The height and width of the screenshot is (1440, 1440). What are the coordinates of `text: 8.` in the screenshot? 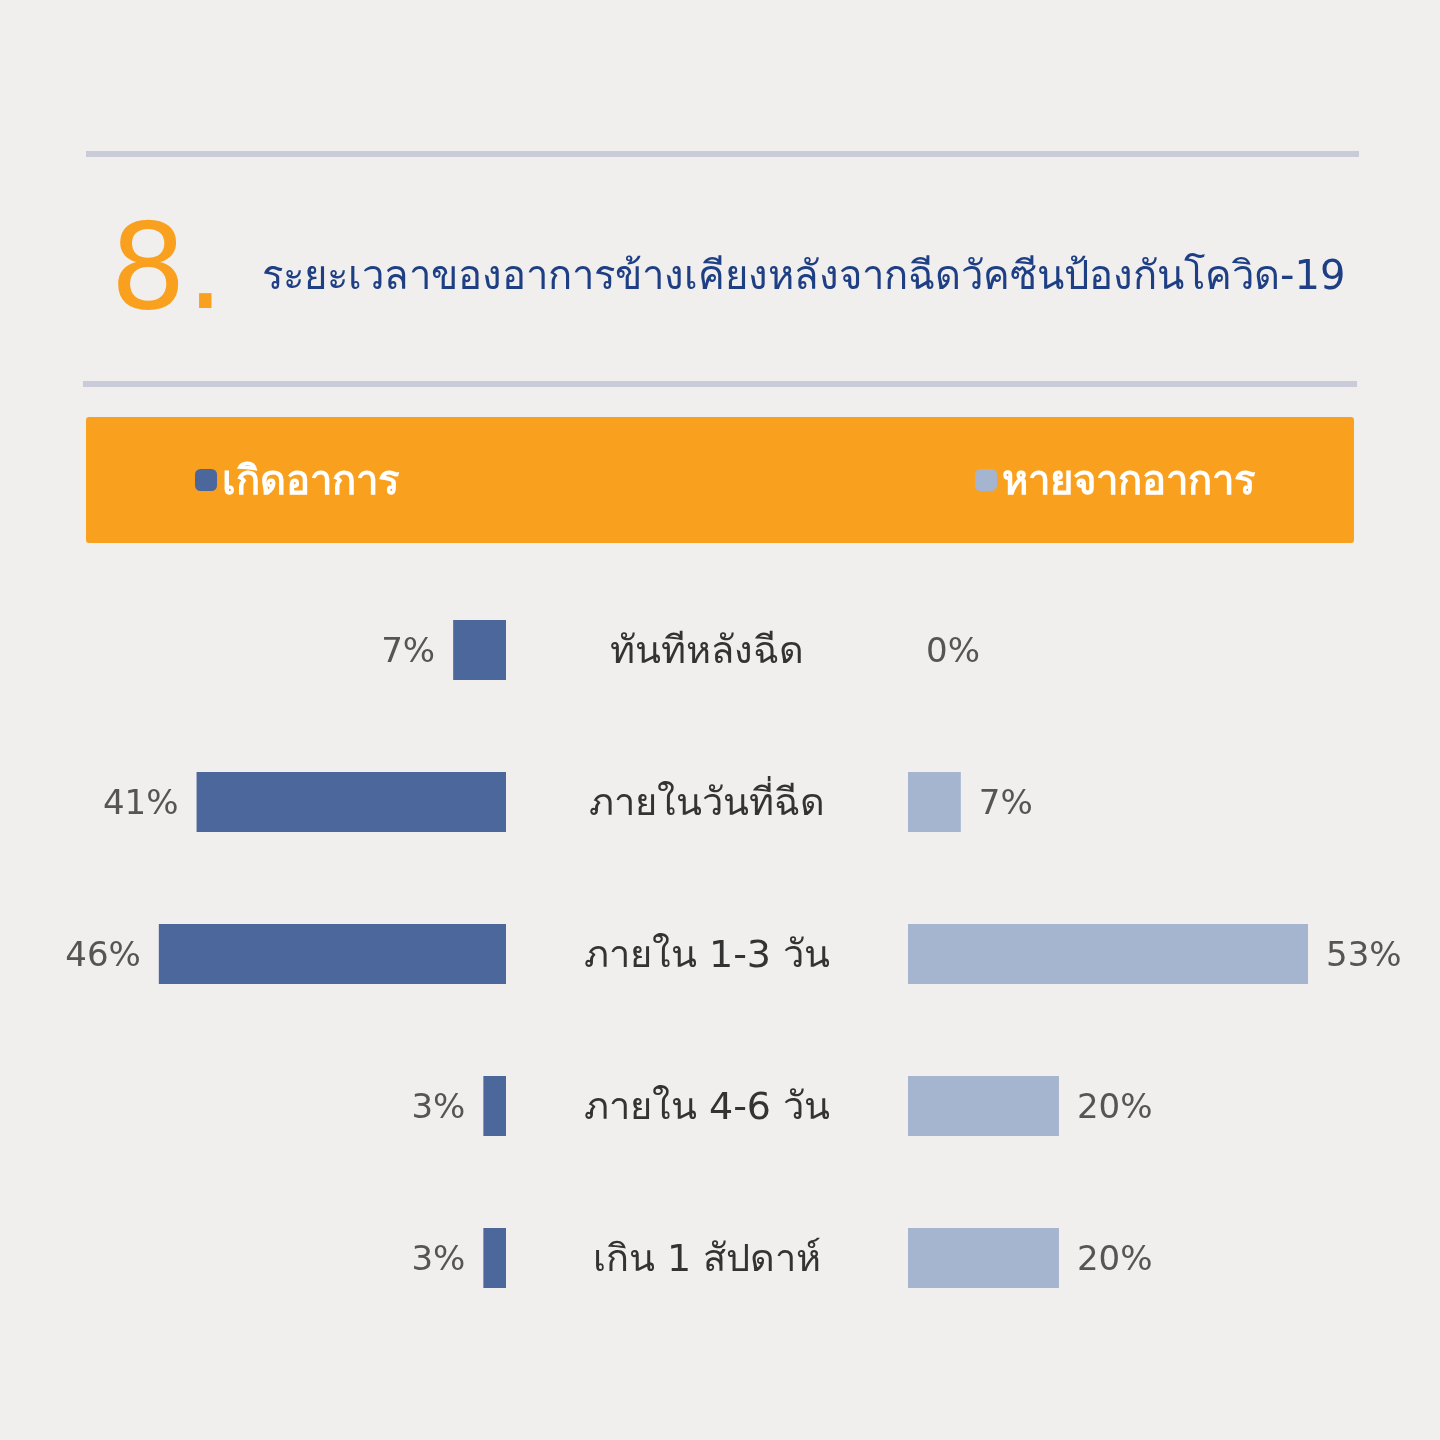 It's located at (167, 267).